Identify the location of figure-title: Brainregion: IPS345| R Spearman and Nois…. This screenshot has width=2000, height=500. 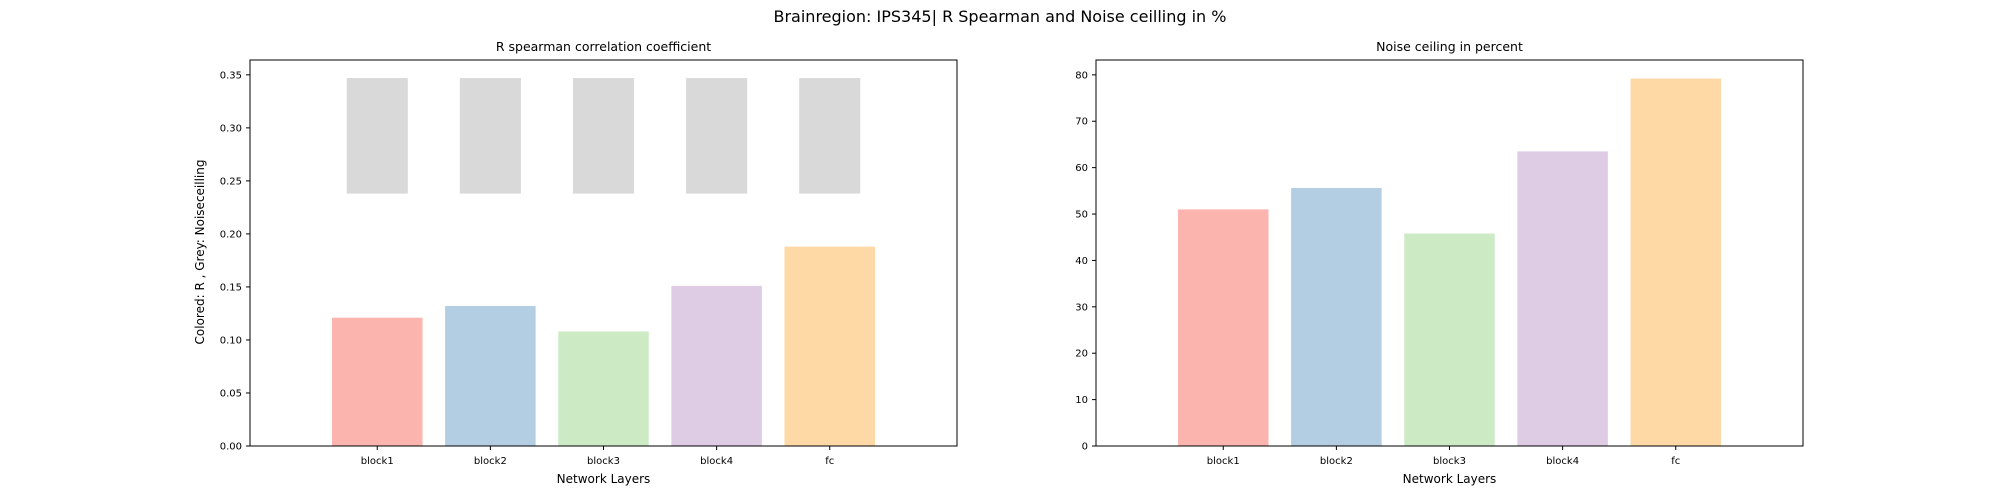
(1000, 16).